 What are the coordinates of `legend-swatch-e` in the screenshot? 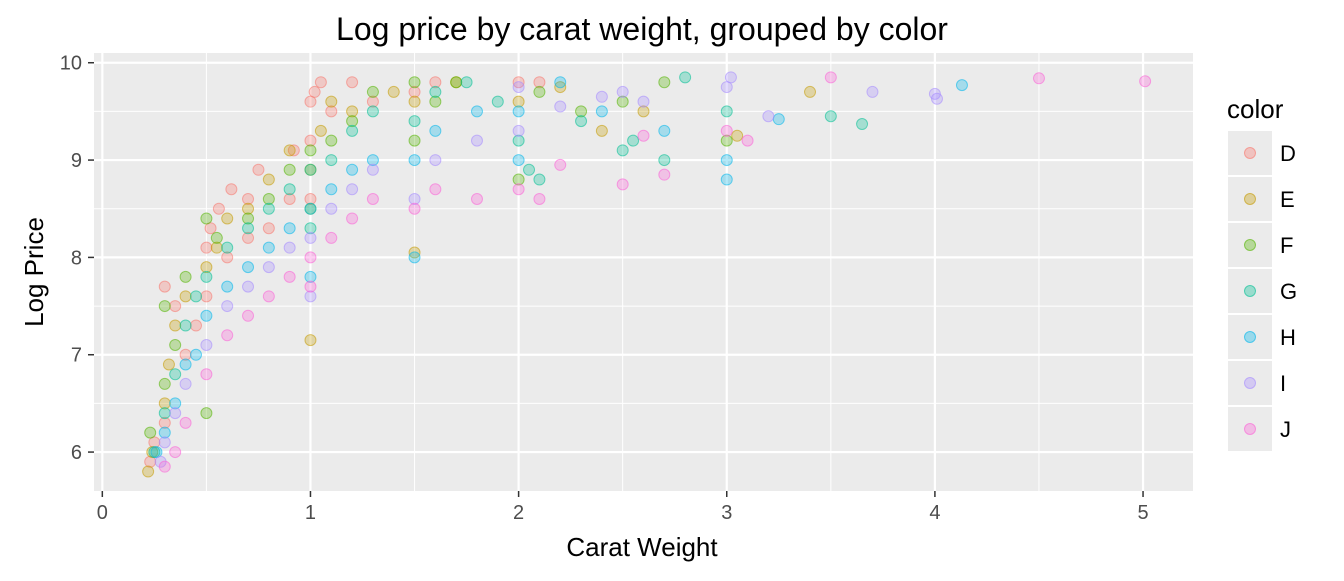 It's located at (1250, 199).